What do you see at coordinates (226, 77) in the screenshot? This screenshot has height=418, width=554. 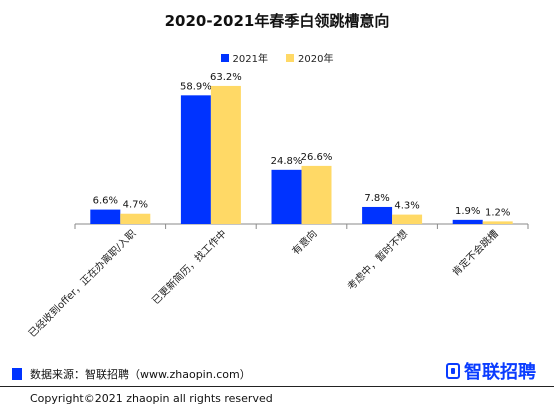 I see `data-label: 63.2%` at bounding box center [226, 77].